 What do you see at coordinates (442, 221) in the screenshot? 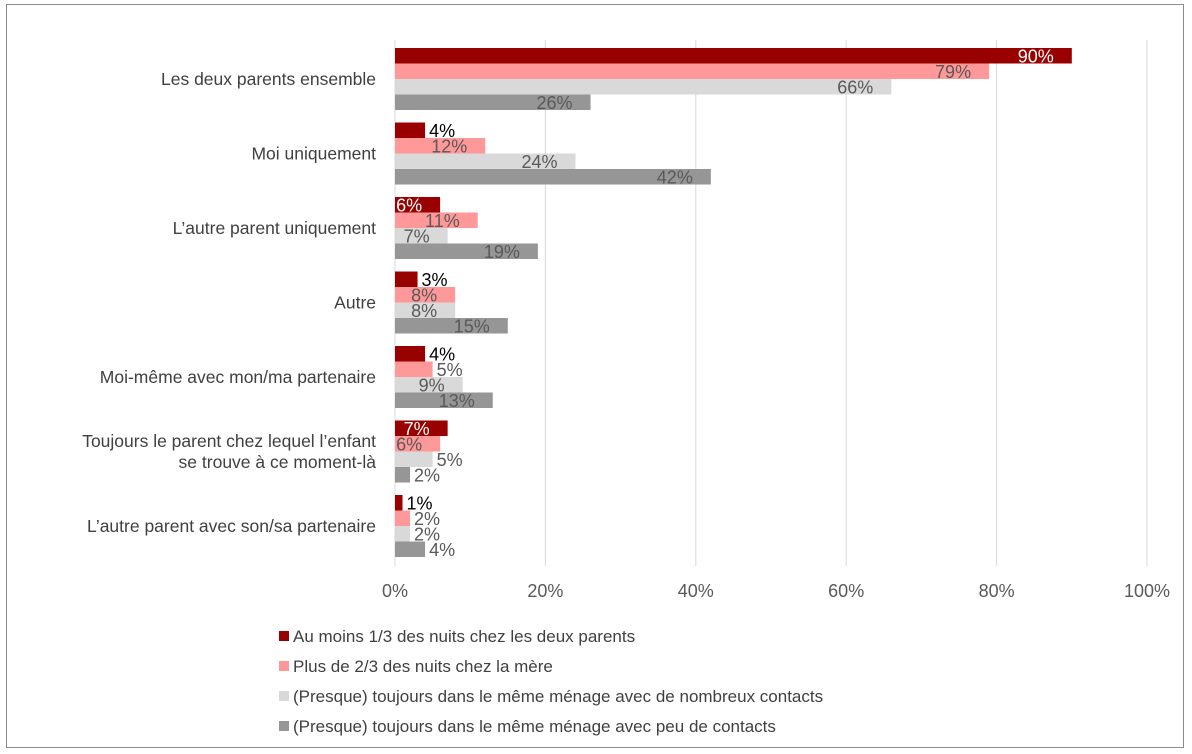
I see `data-label: 11%` at bounding box center [442, 221].